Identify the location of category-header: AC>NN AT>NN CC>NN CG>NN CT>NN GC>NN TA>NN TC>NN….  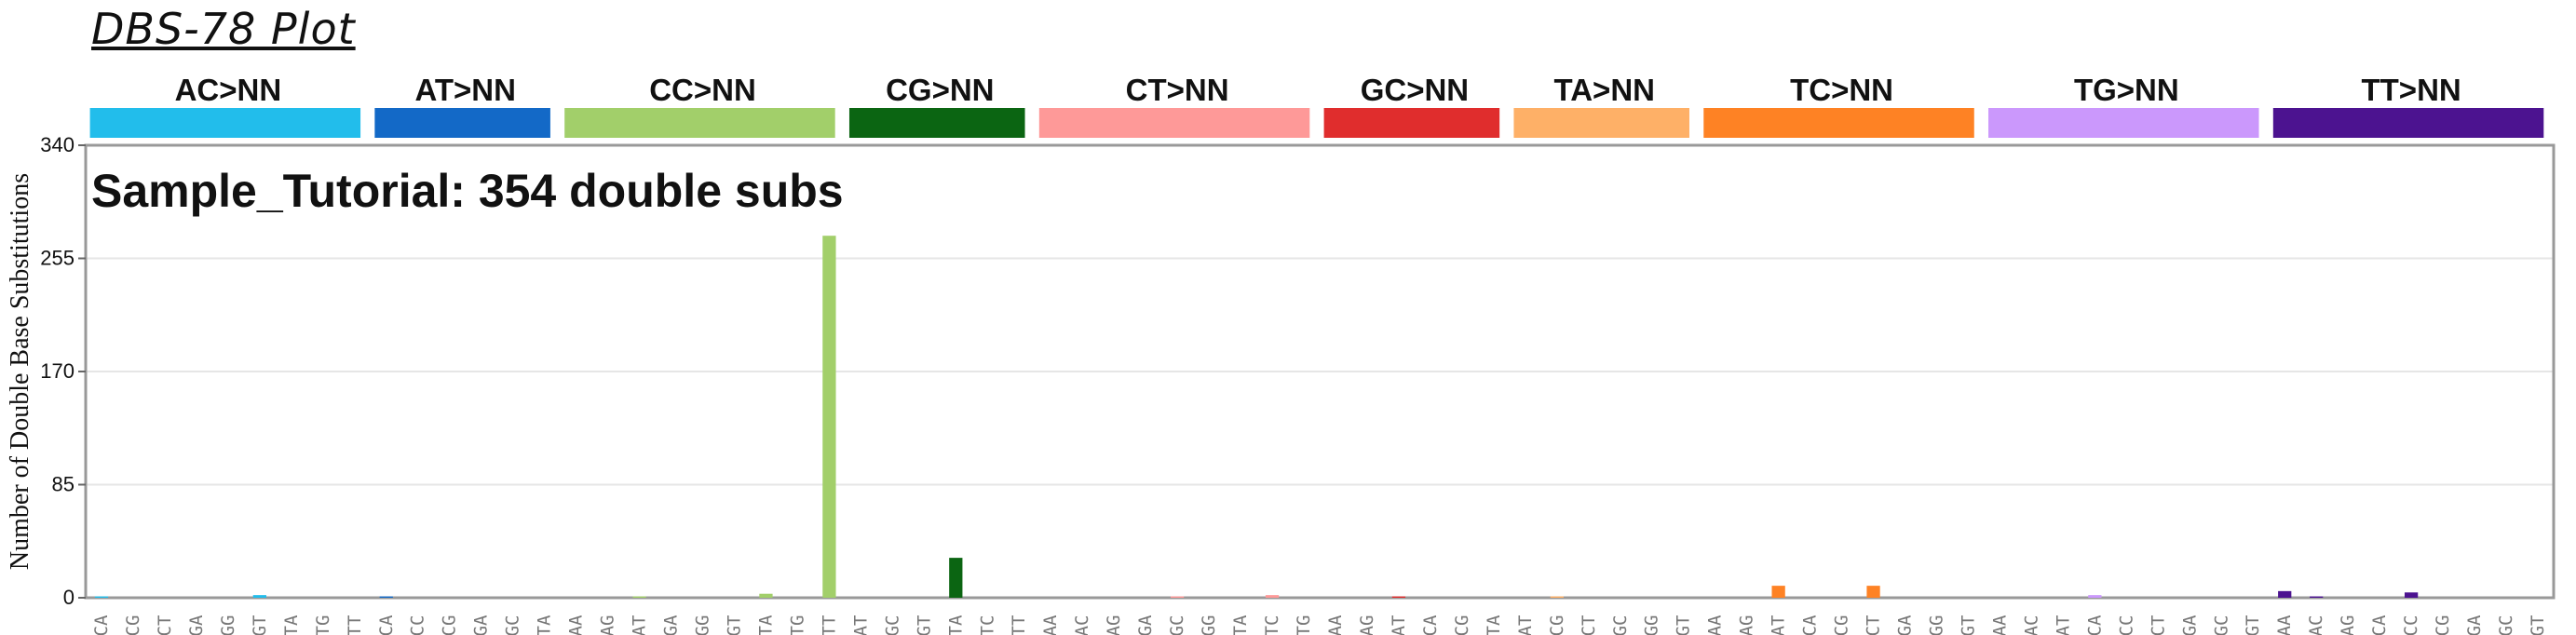
(1316, 105).